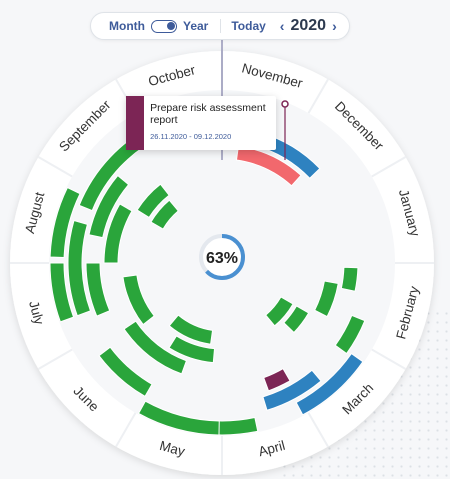  Describe the element at coordinates (208, 114) in the screenshot. I see `tooltip-title: Prepare risk assessment report` at that location.